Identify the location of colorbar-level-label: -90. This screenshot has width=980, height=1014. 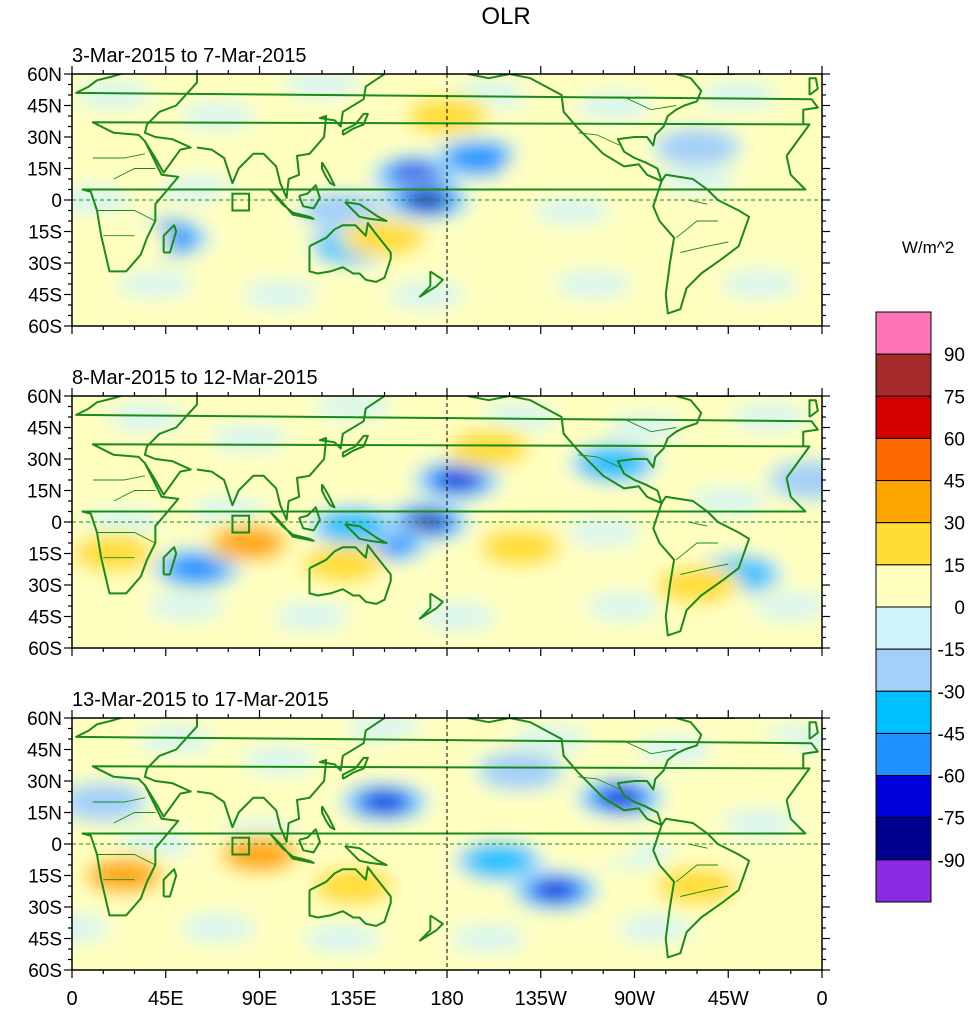
(951, 861).